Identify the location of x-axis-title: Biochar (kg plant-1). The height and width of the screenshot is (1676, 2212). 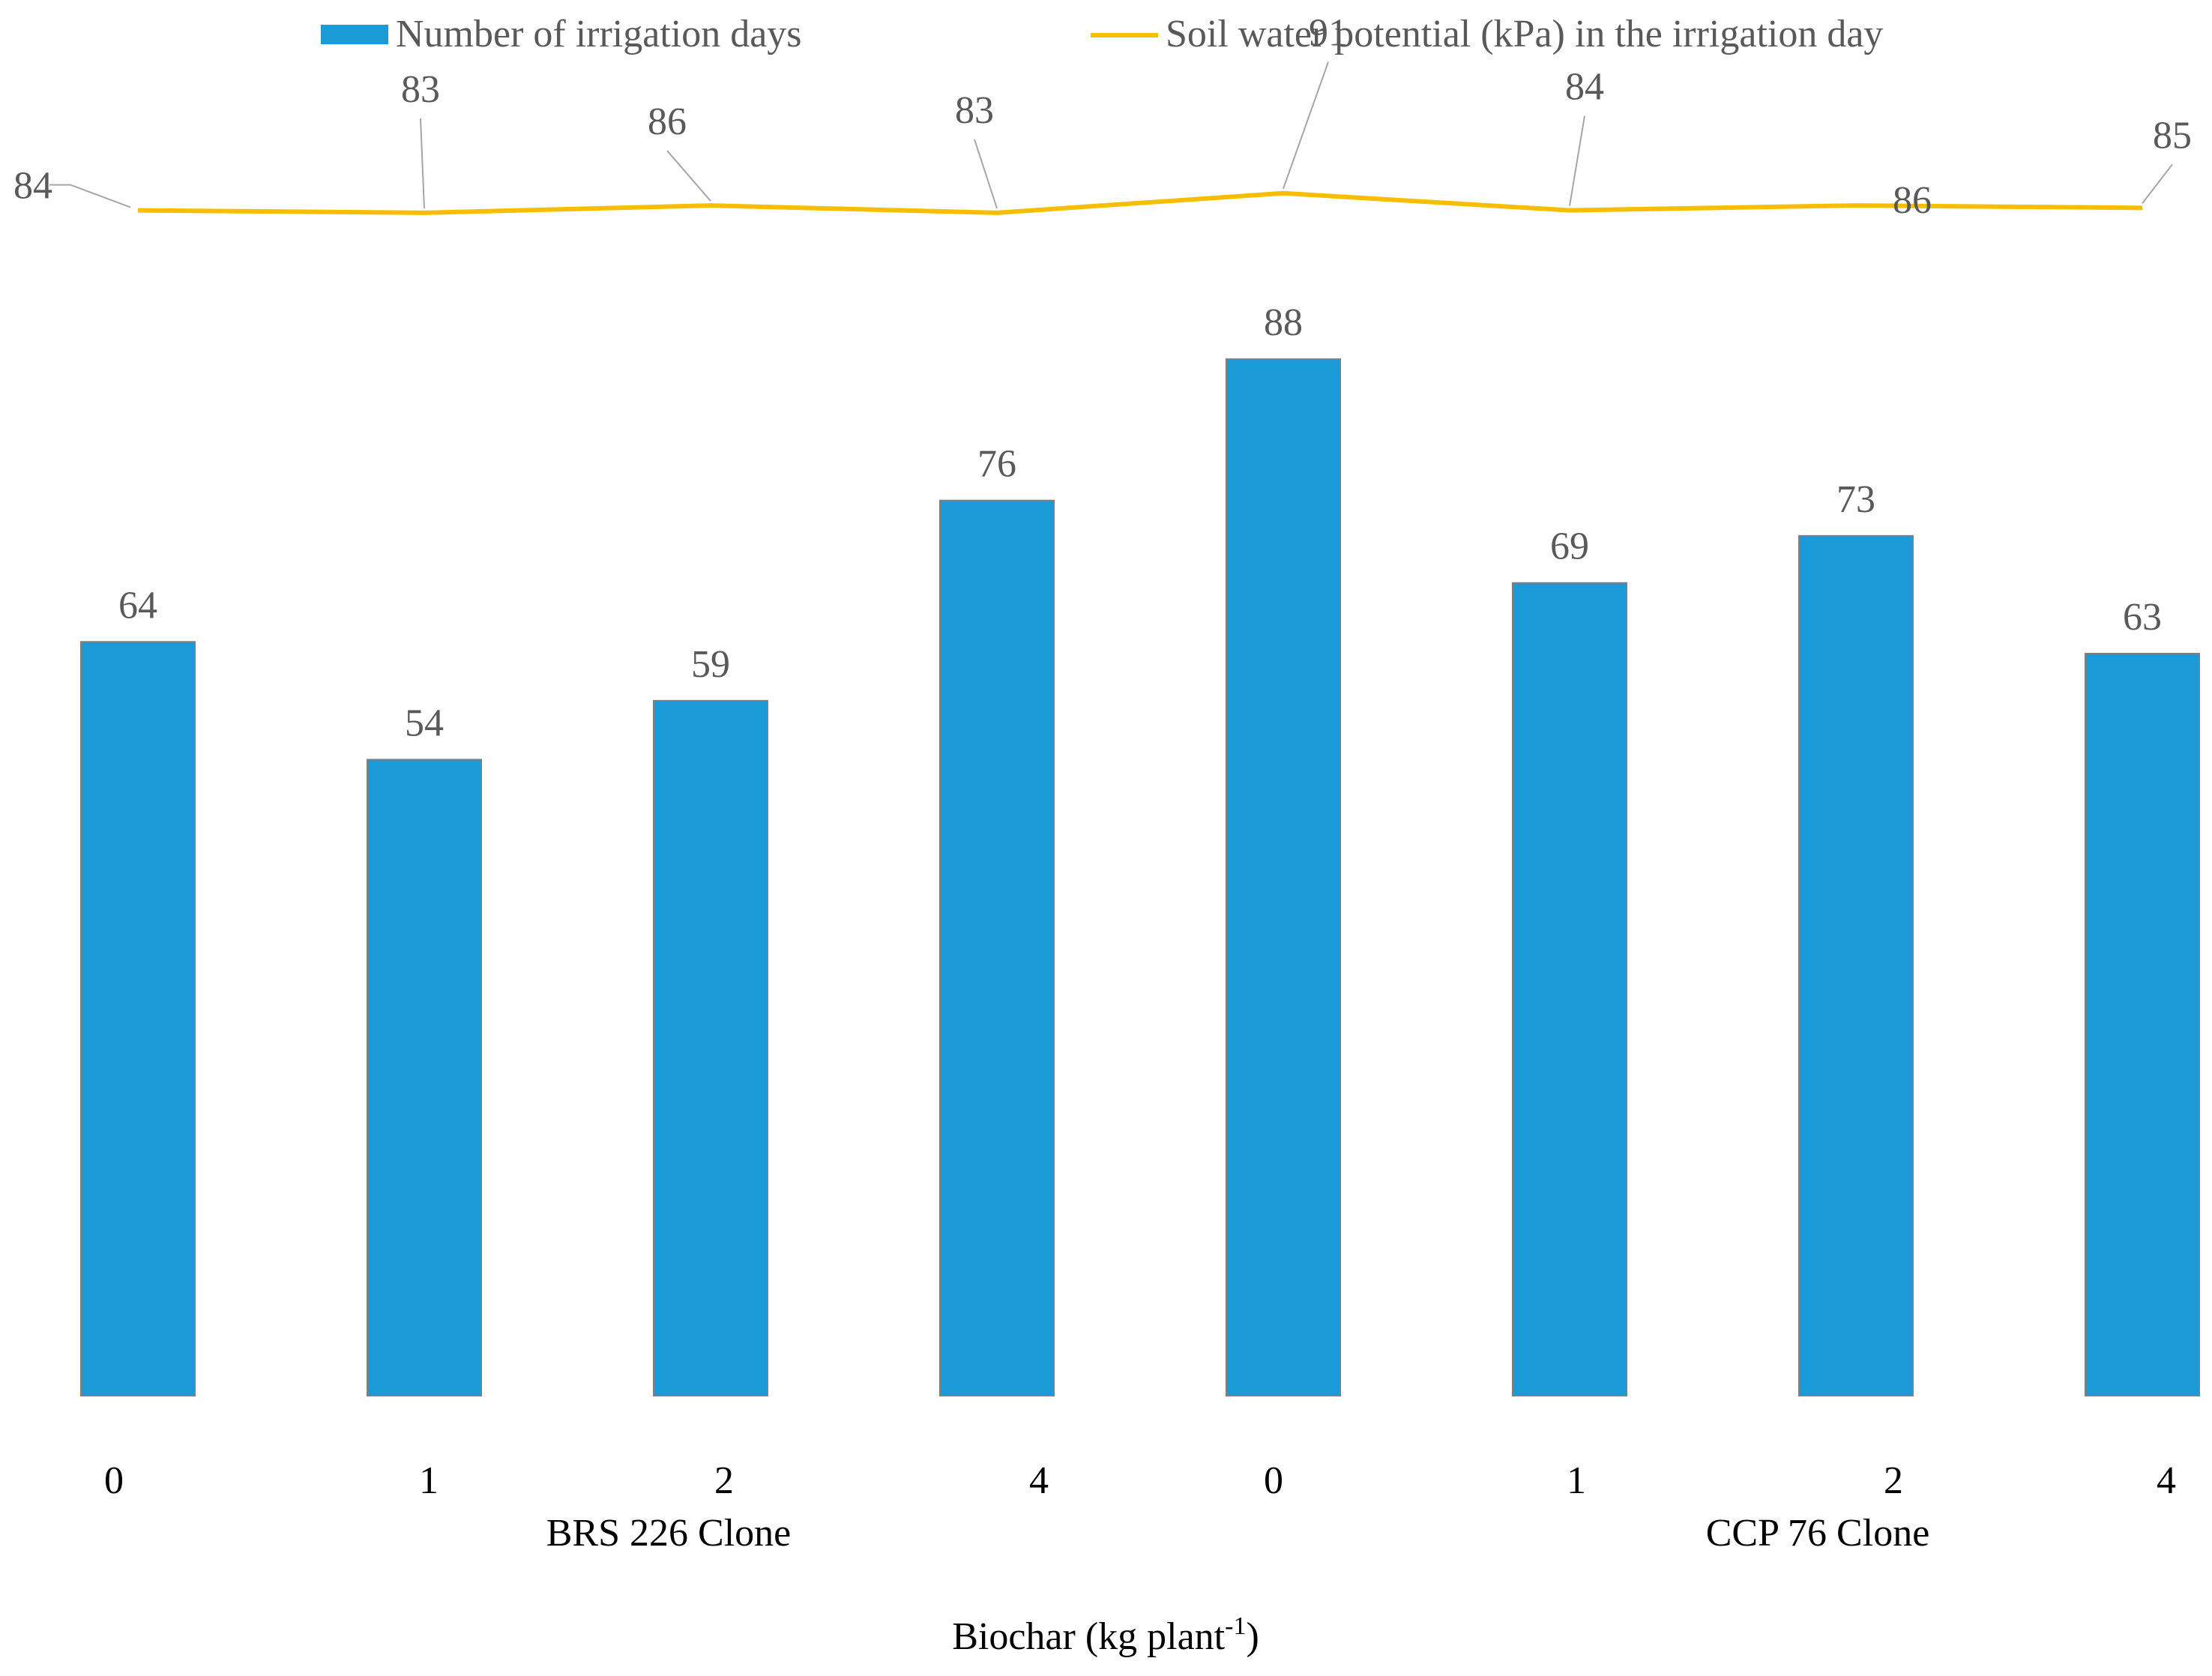
(1105, 1635).